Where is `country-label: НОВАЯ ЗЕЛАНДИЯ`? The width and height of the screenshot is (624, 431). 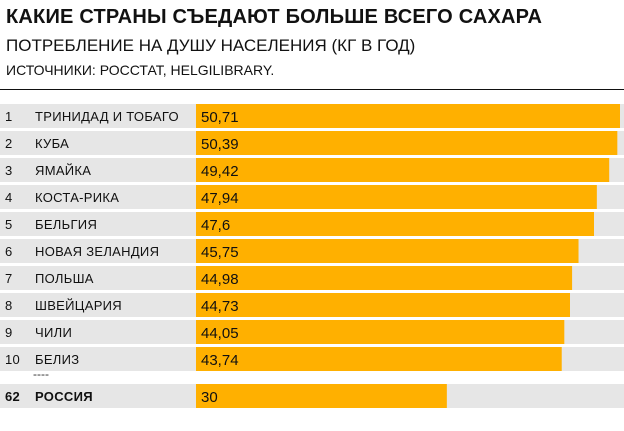 country-label: НОВАЯ ЗЕЛАНДИЯ is located at coordinates (97, 251).